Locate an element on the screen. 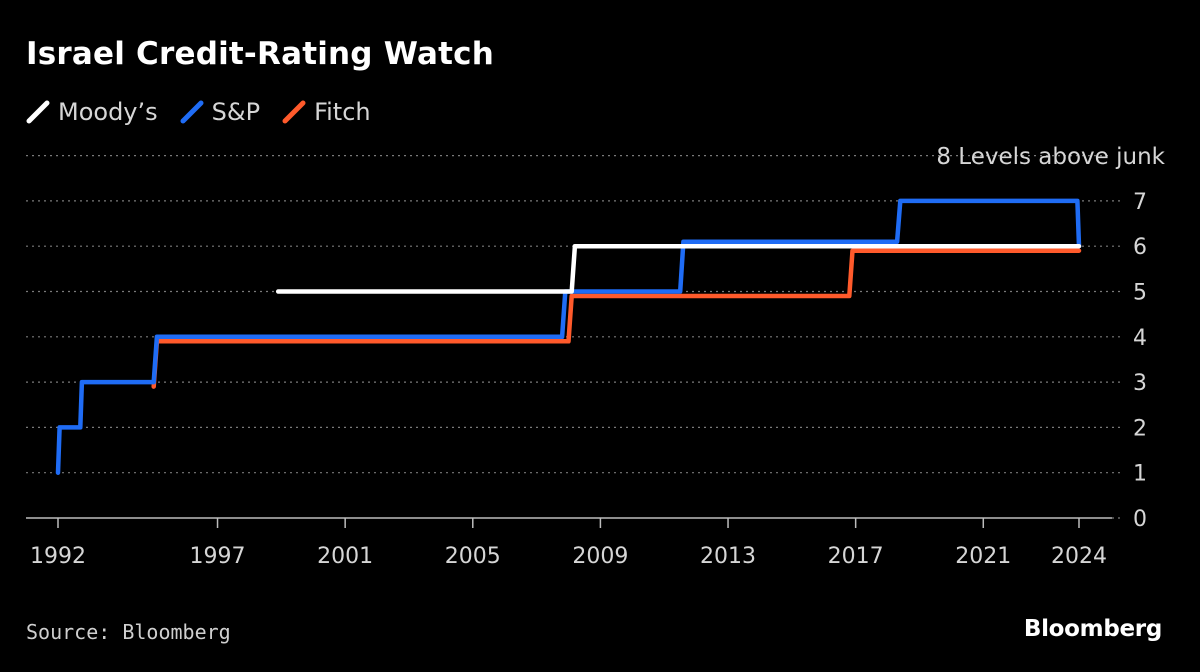  chart-title: Israel Credit-Rating Watch is located at coordinates (260, 54).